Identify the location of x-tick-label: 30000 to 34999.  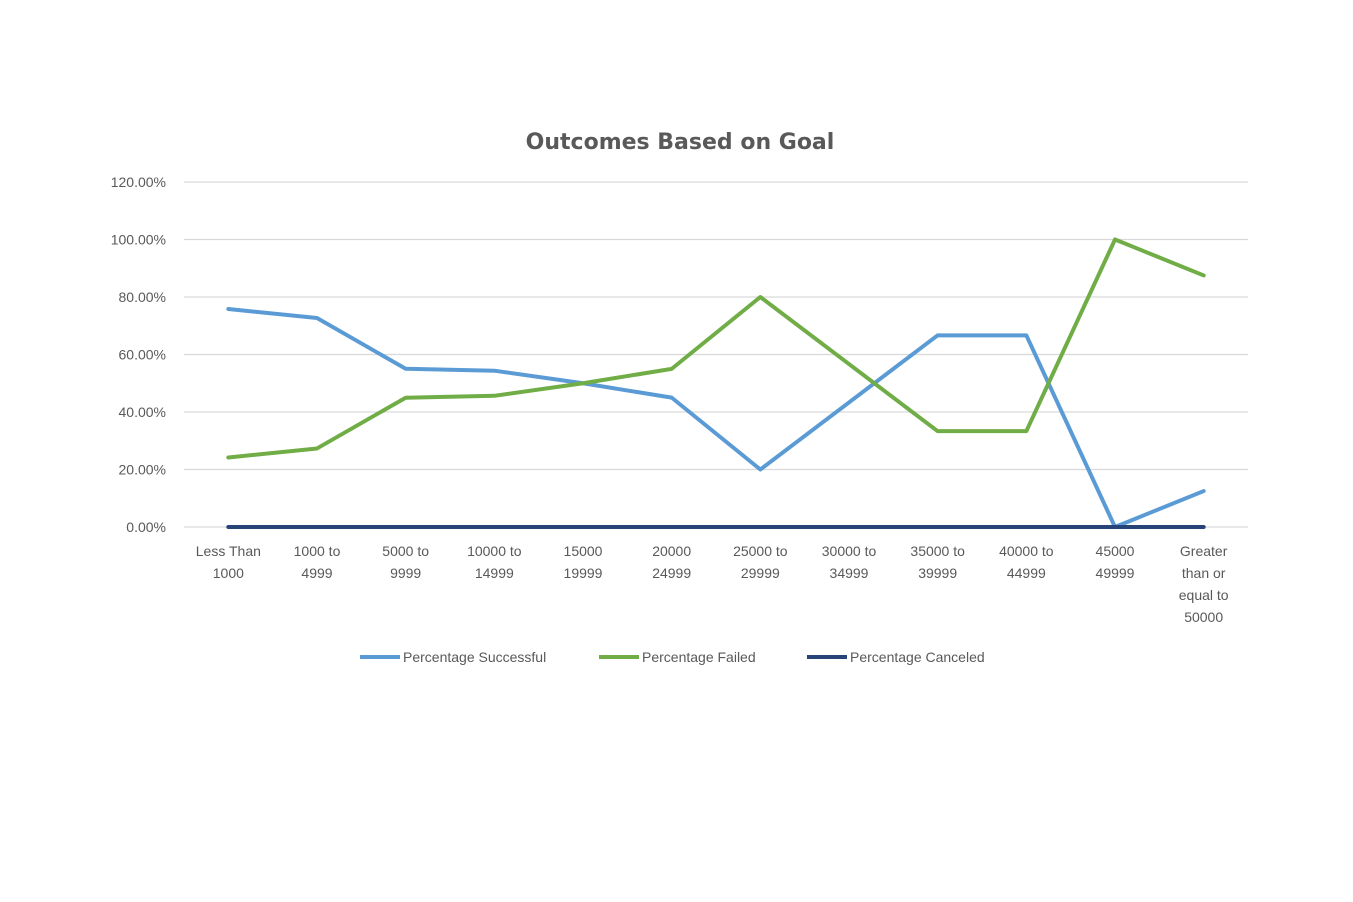
(849, 562).